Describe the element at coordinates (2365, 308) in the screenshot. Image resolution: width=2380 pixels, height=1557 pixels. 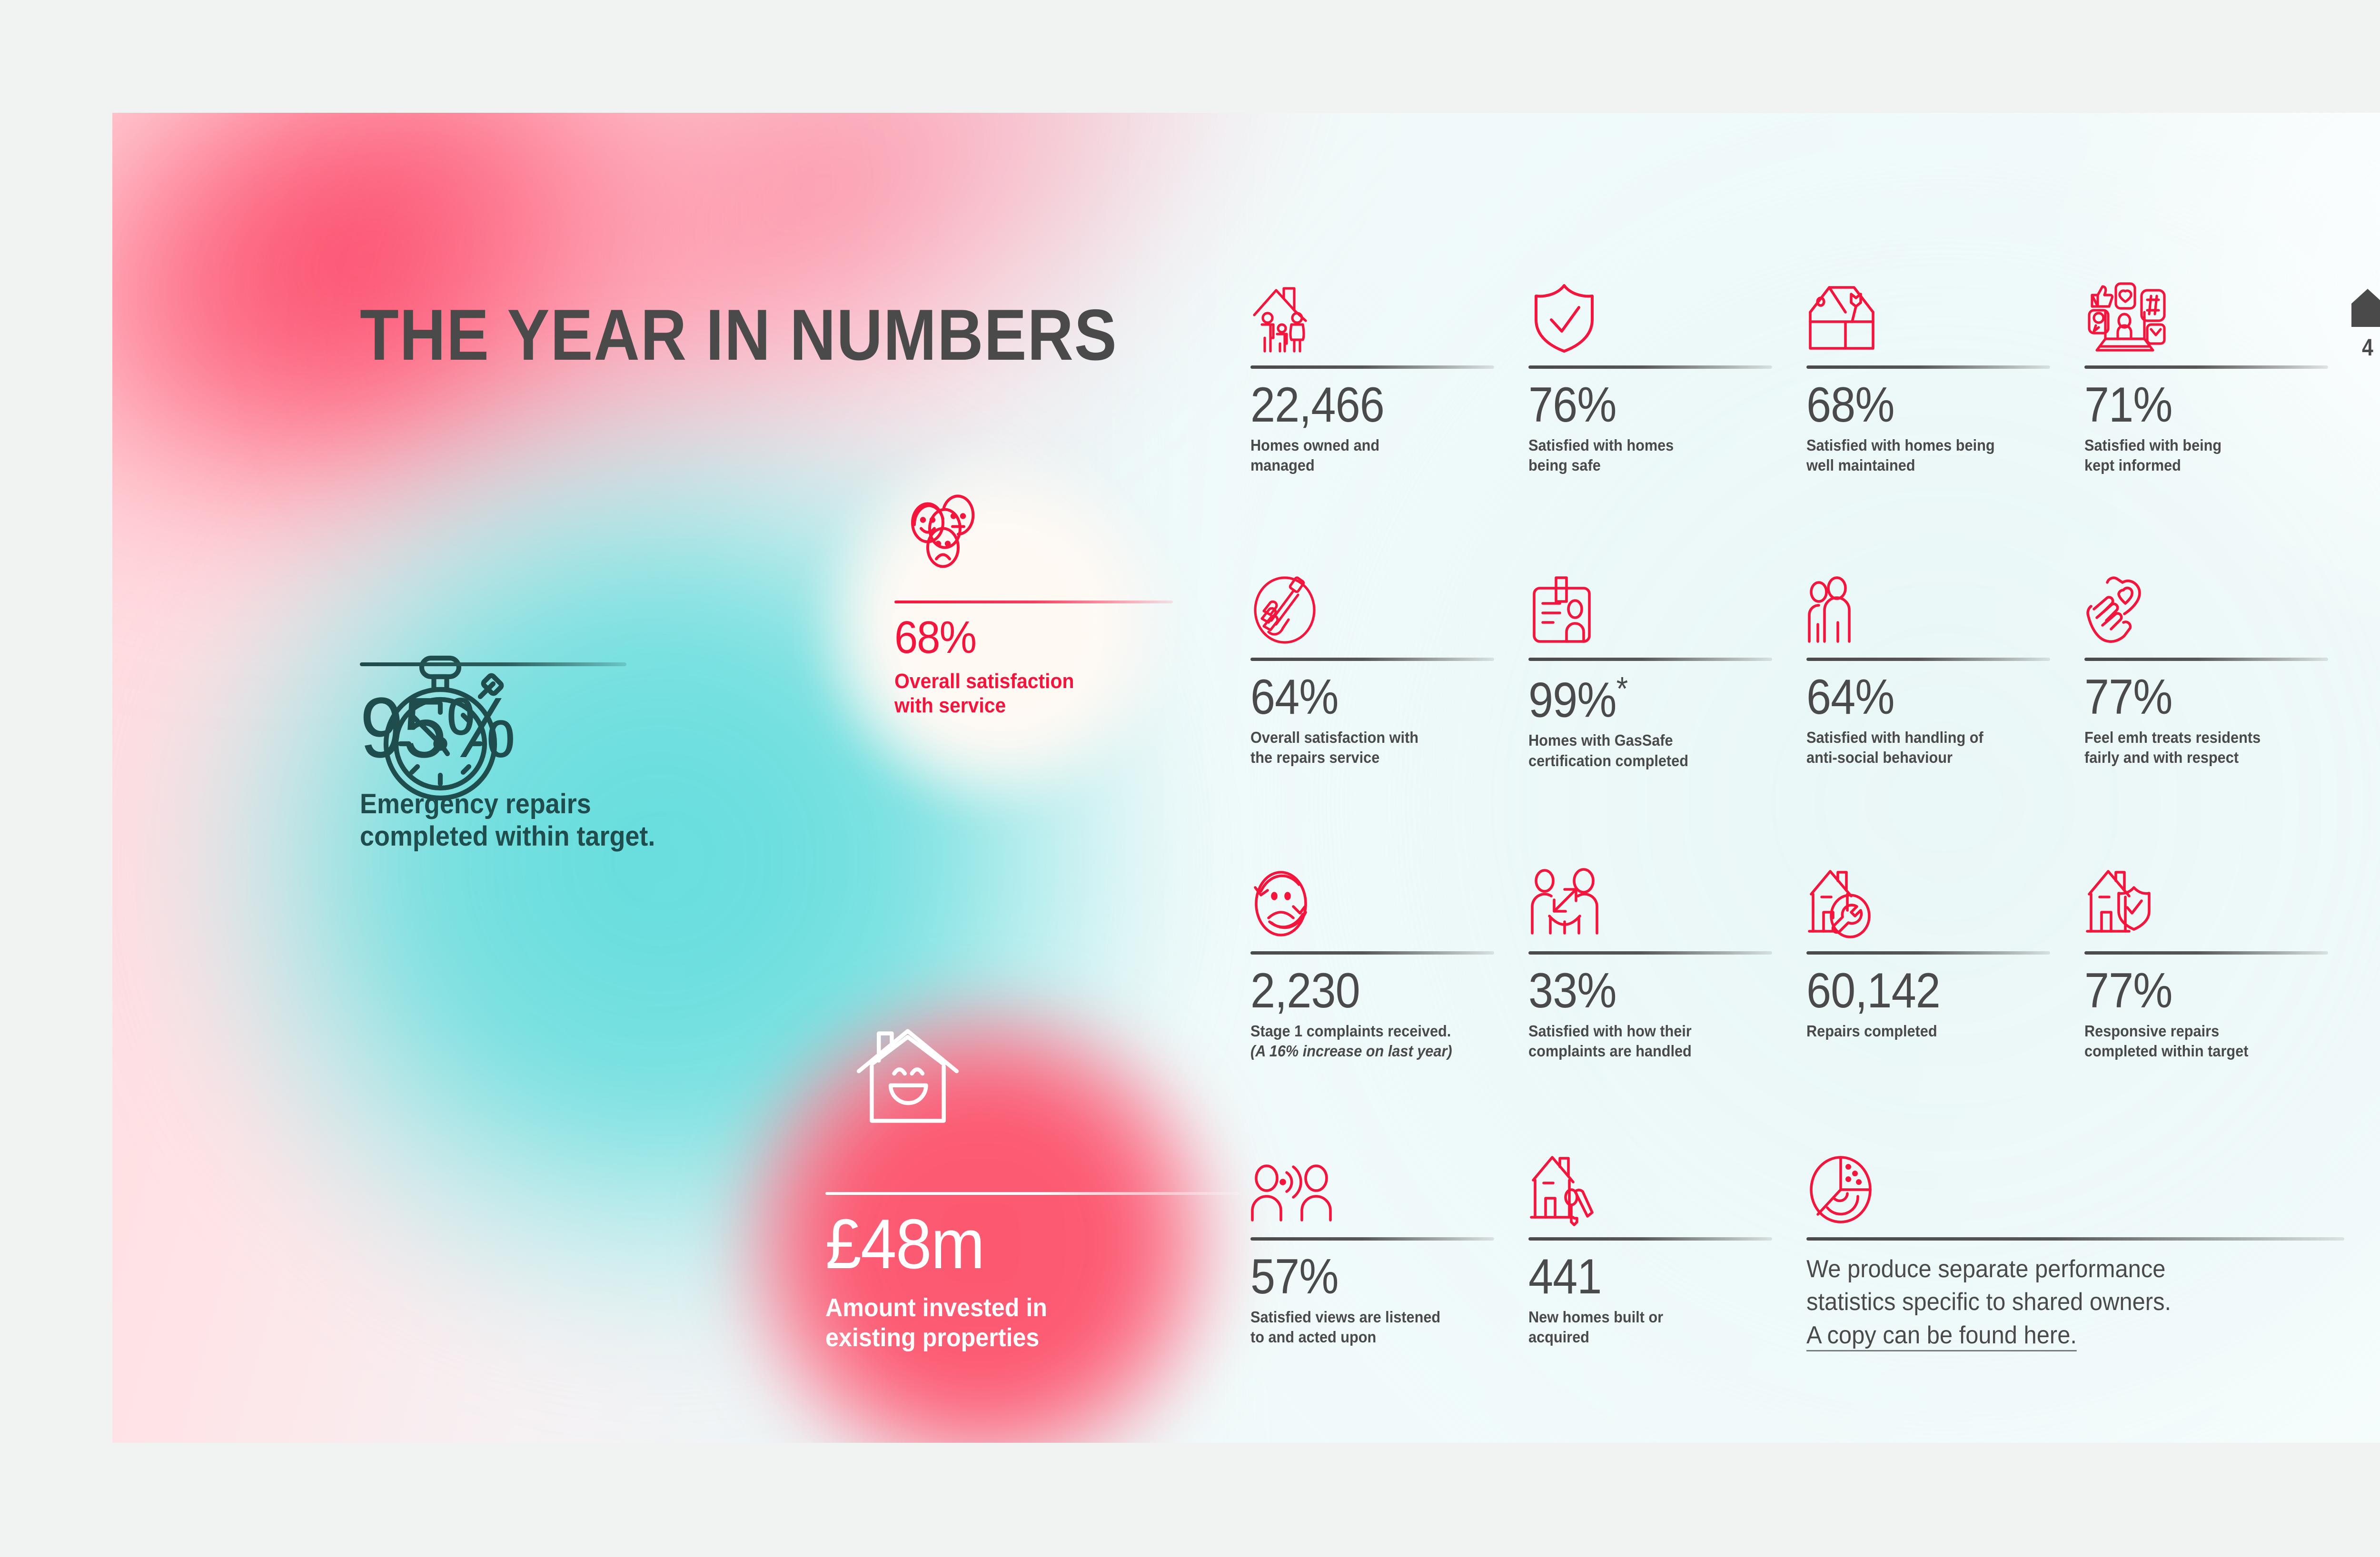
I see `house-logo-icon` at that location.